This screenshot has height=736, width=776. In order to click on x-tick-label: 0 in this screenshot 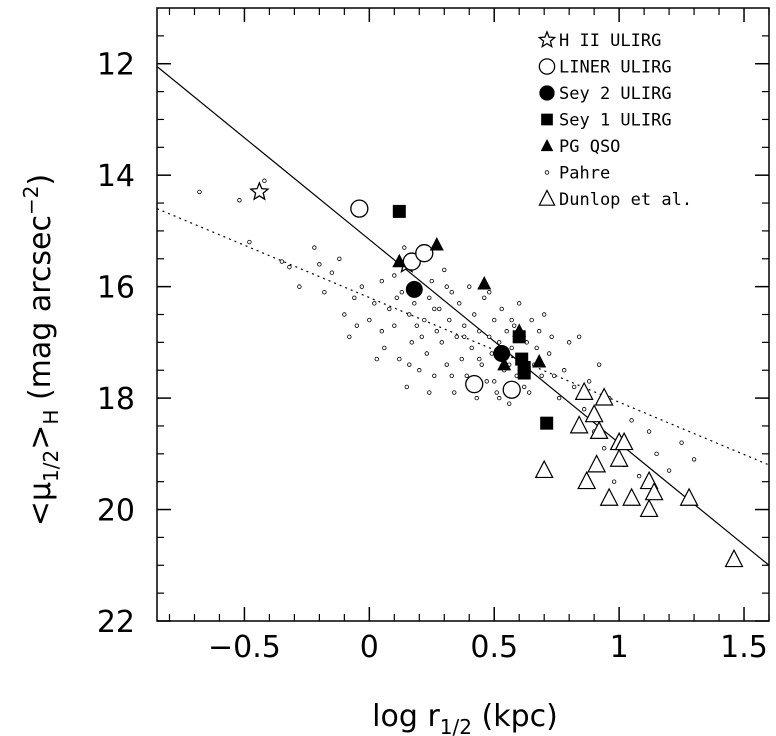, I will do `click(369, 647)`.